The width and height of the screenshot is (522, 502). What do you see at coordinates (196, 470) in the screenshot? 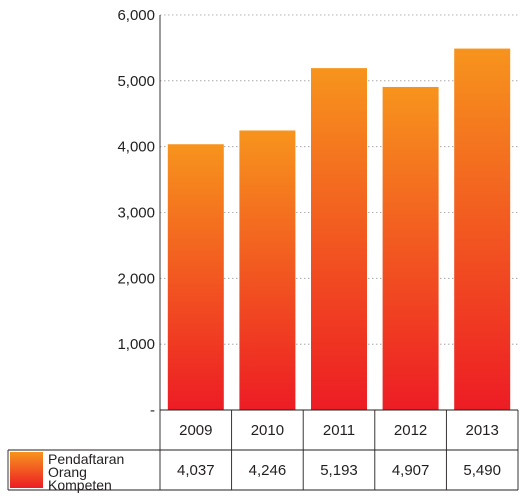
I see `data-label: 4,037` at bounding box center [196, 470].